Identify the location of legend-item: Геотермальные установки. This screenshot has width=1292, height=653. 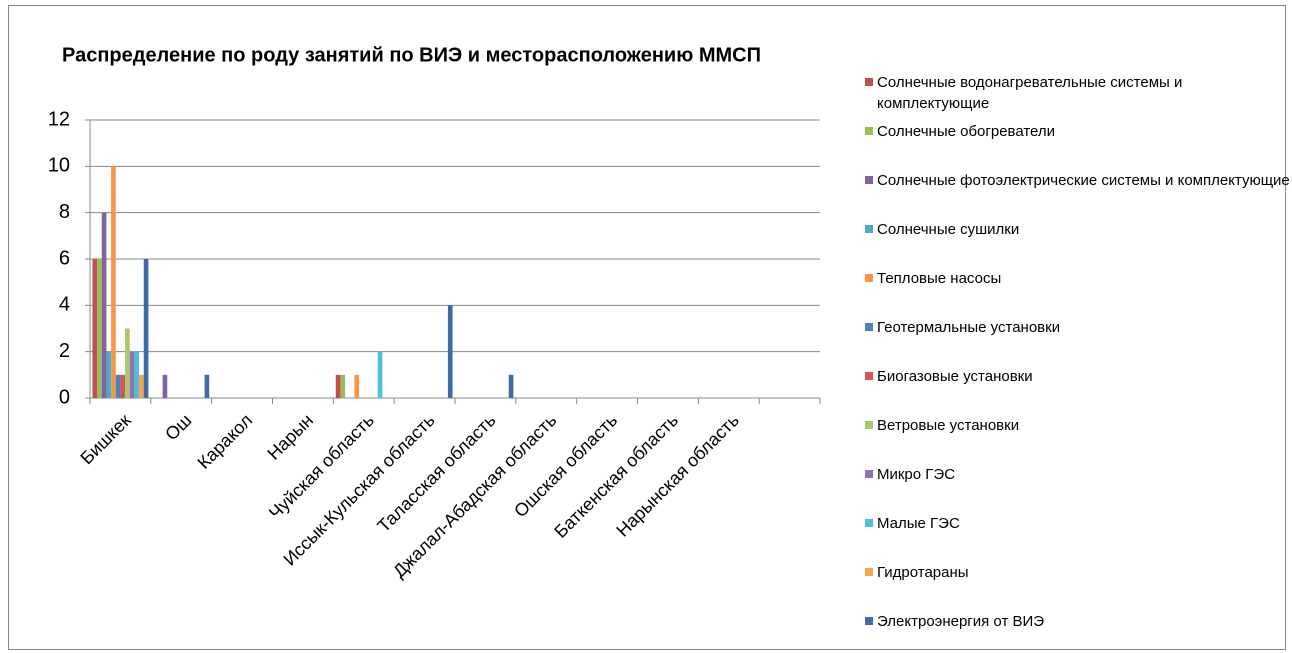
(1077, 327).